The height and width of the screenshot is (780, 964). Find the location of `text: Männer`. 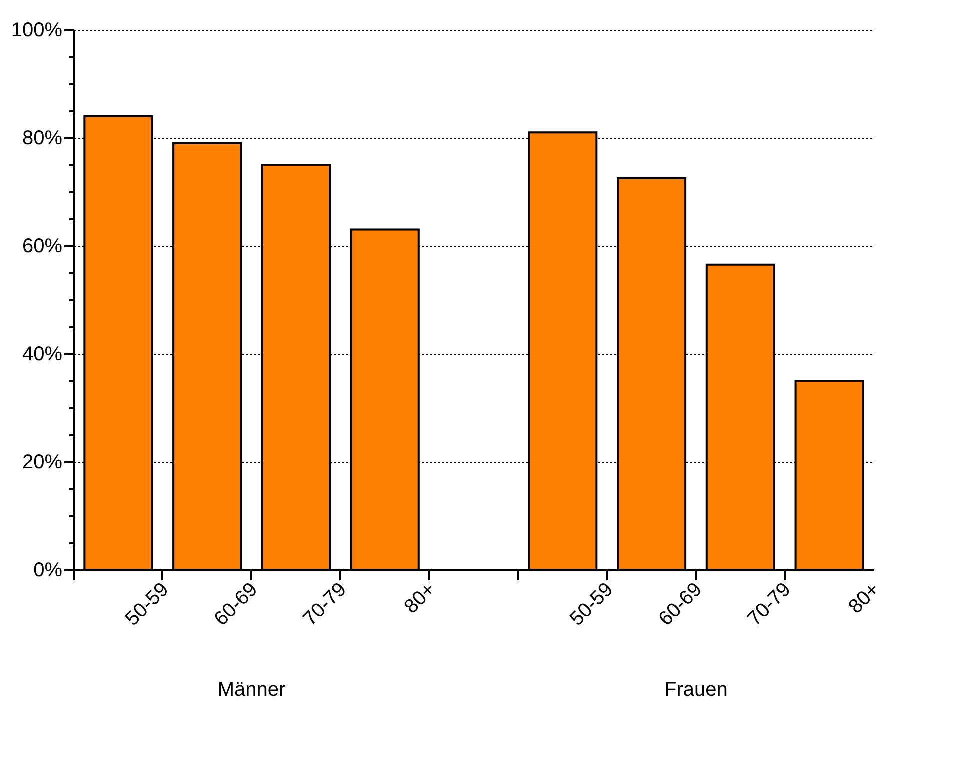

text: Männer is located at coordinates (252, 690).